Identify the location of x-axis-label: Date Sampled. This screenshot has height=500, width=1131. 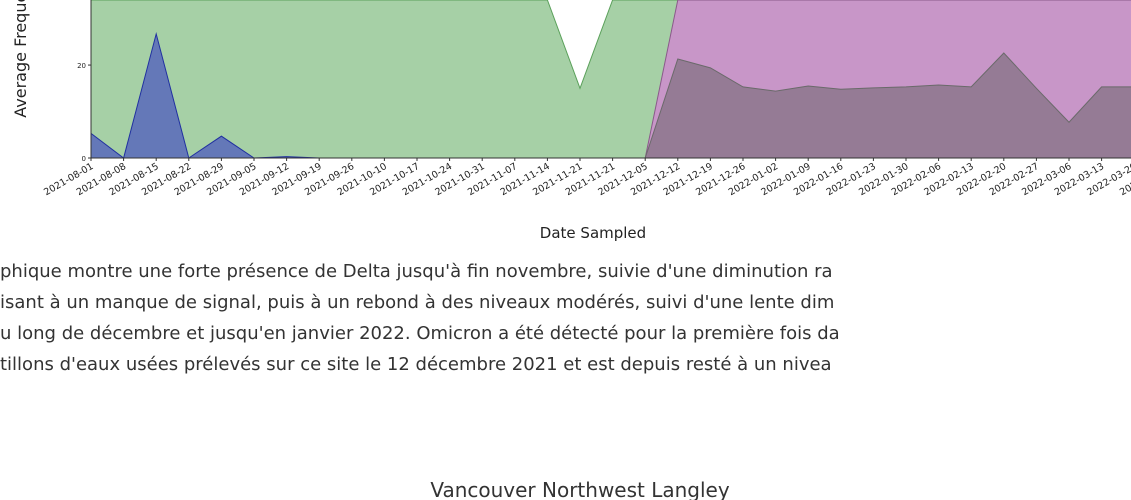
(593, 233).